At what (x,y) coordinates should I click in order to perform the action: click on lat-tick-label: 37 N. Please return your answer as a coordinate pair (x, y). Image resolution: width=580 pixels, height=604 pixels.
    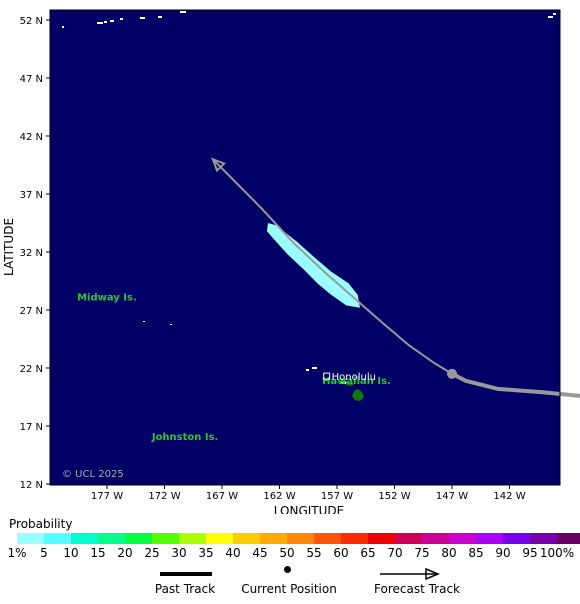
    Looking at the image, I should click on (31, 195).